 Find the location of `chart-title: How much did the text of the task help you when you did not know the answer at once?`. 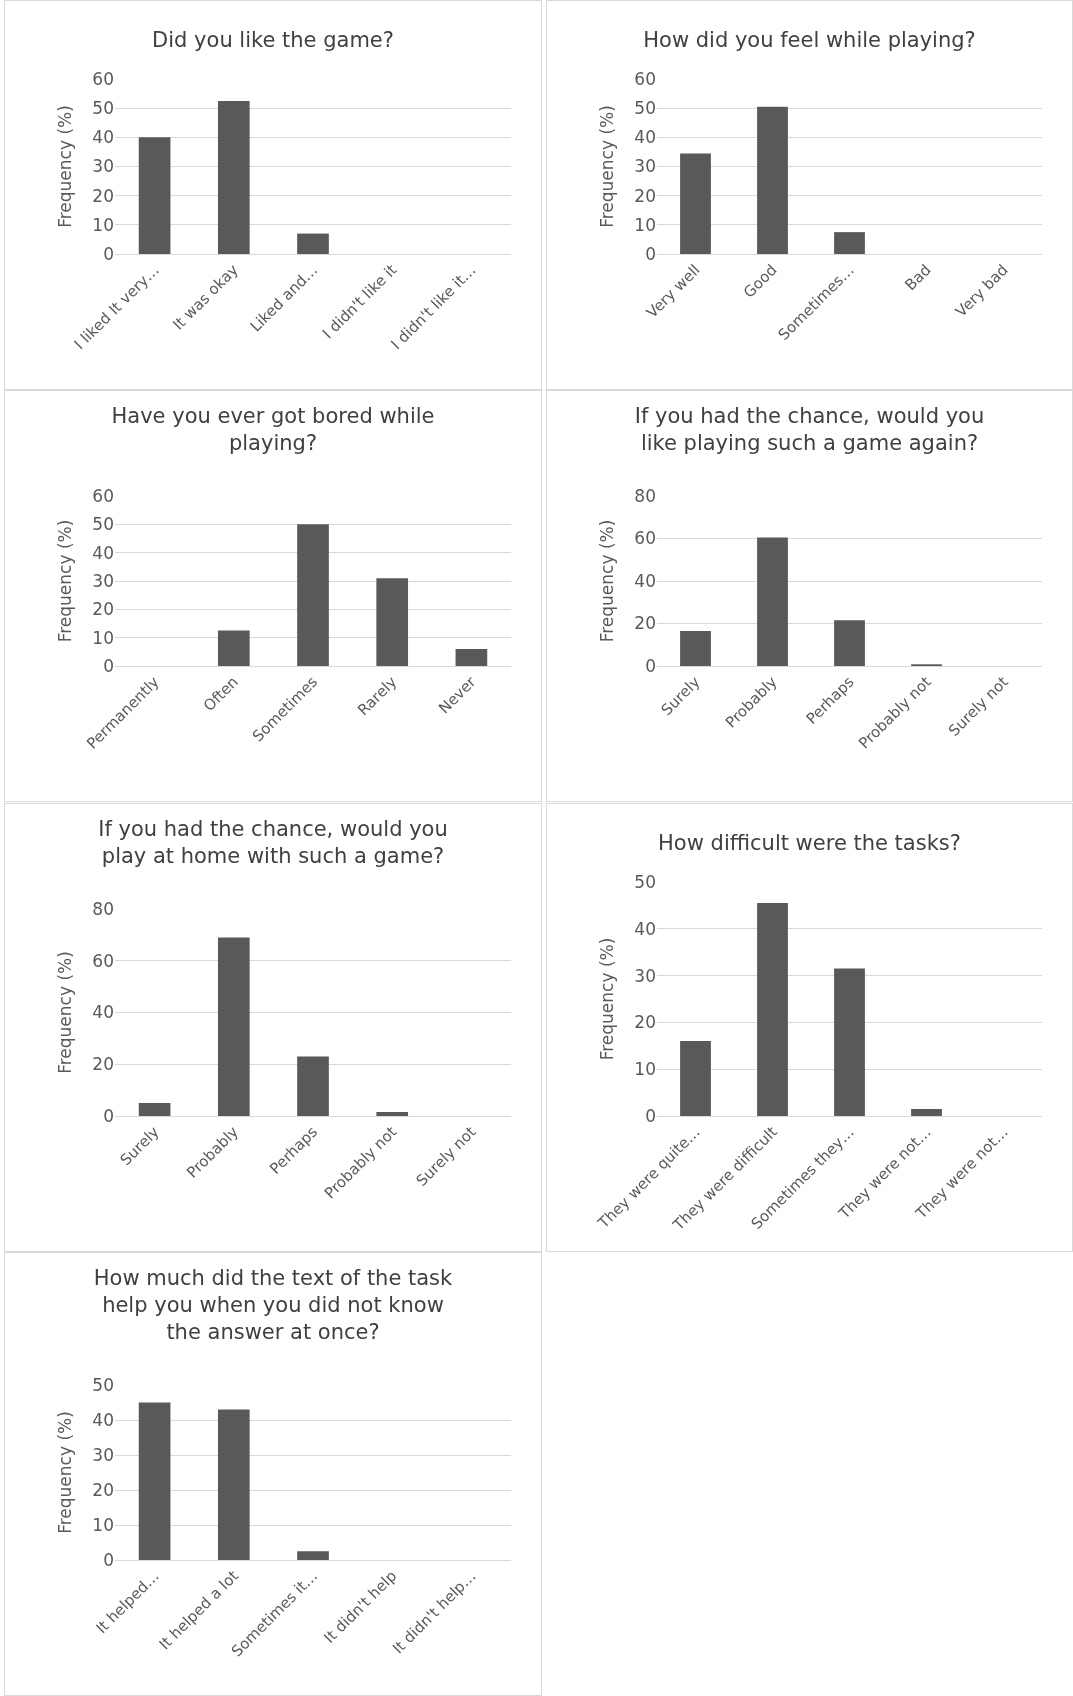

chart-title: How much did the text of the task help you when you did not know the answer at once? is located at coordinates (273, 1305).